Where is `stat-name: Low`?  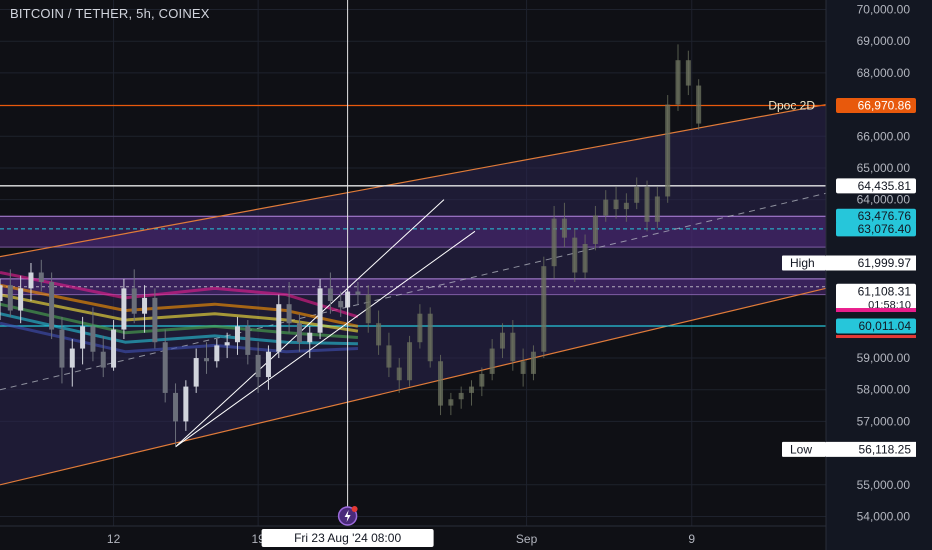
stat-name: Low is located at coordinates (801, 449).